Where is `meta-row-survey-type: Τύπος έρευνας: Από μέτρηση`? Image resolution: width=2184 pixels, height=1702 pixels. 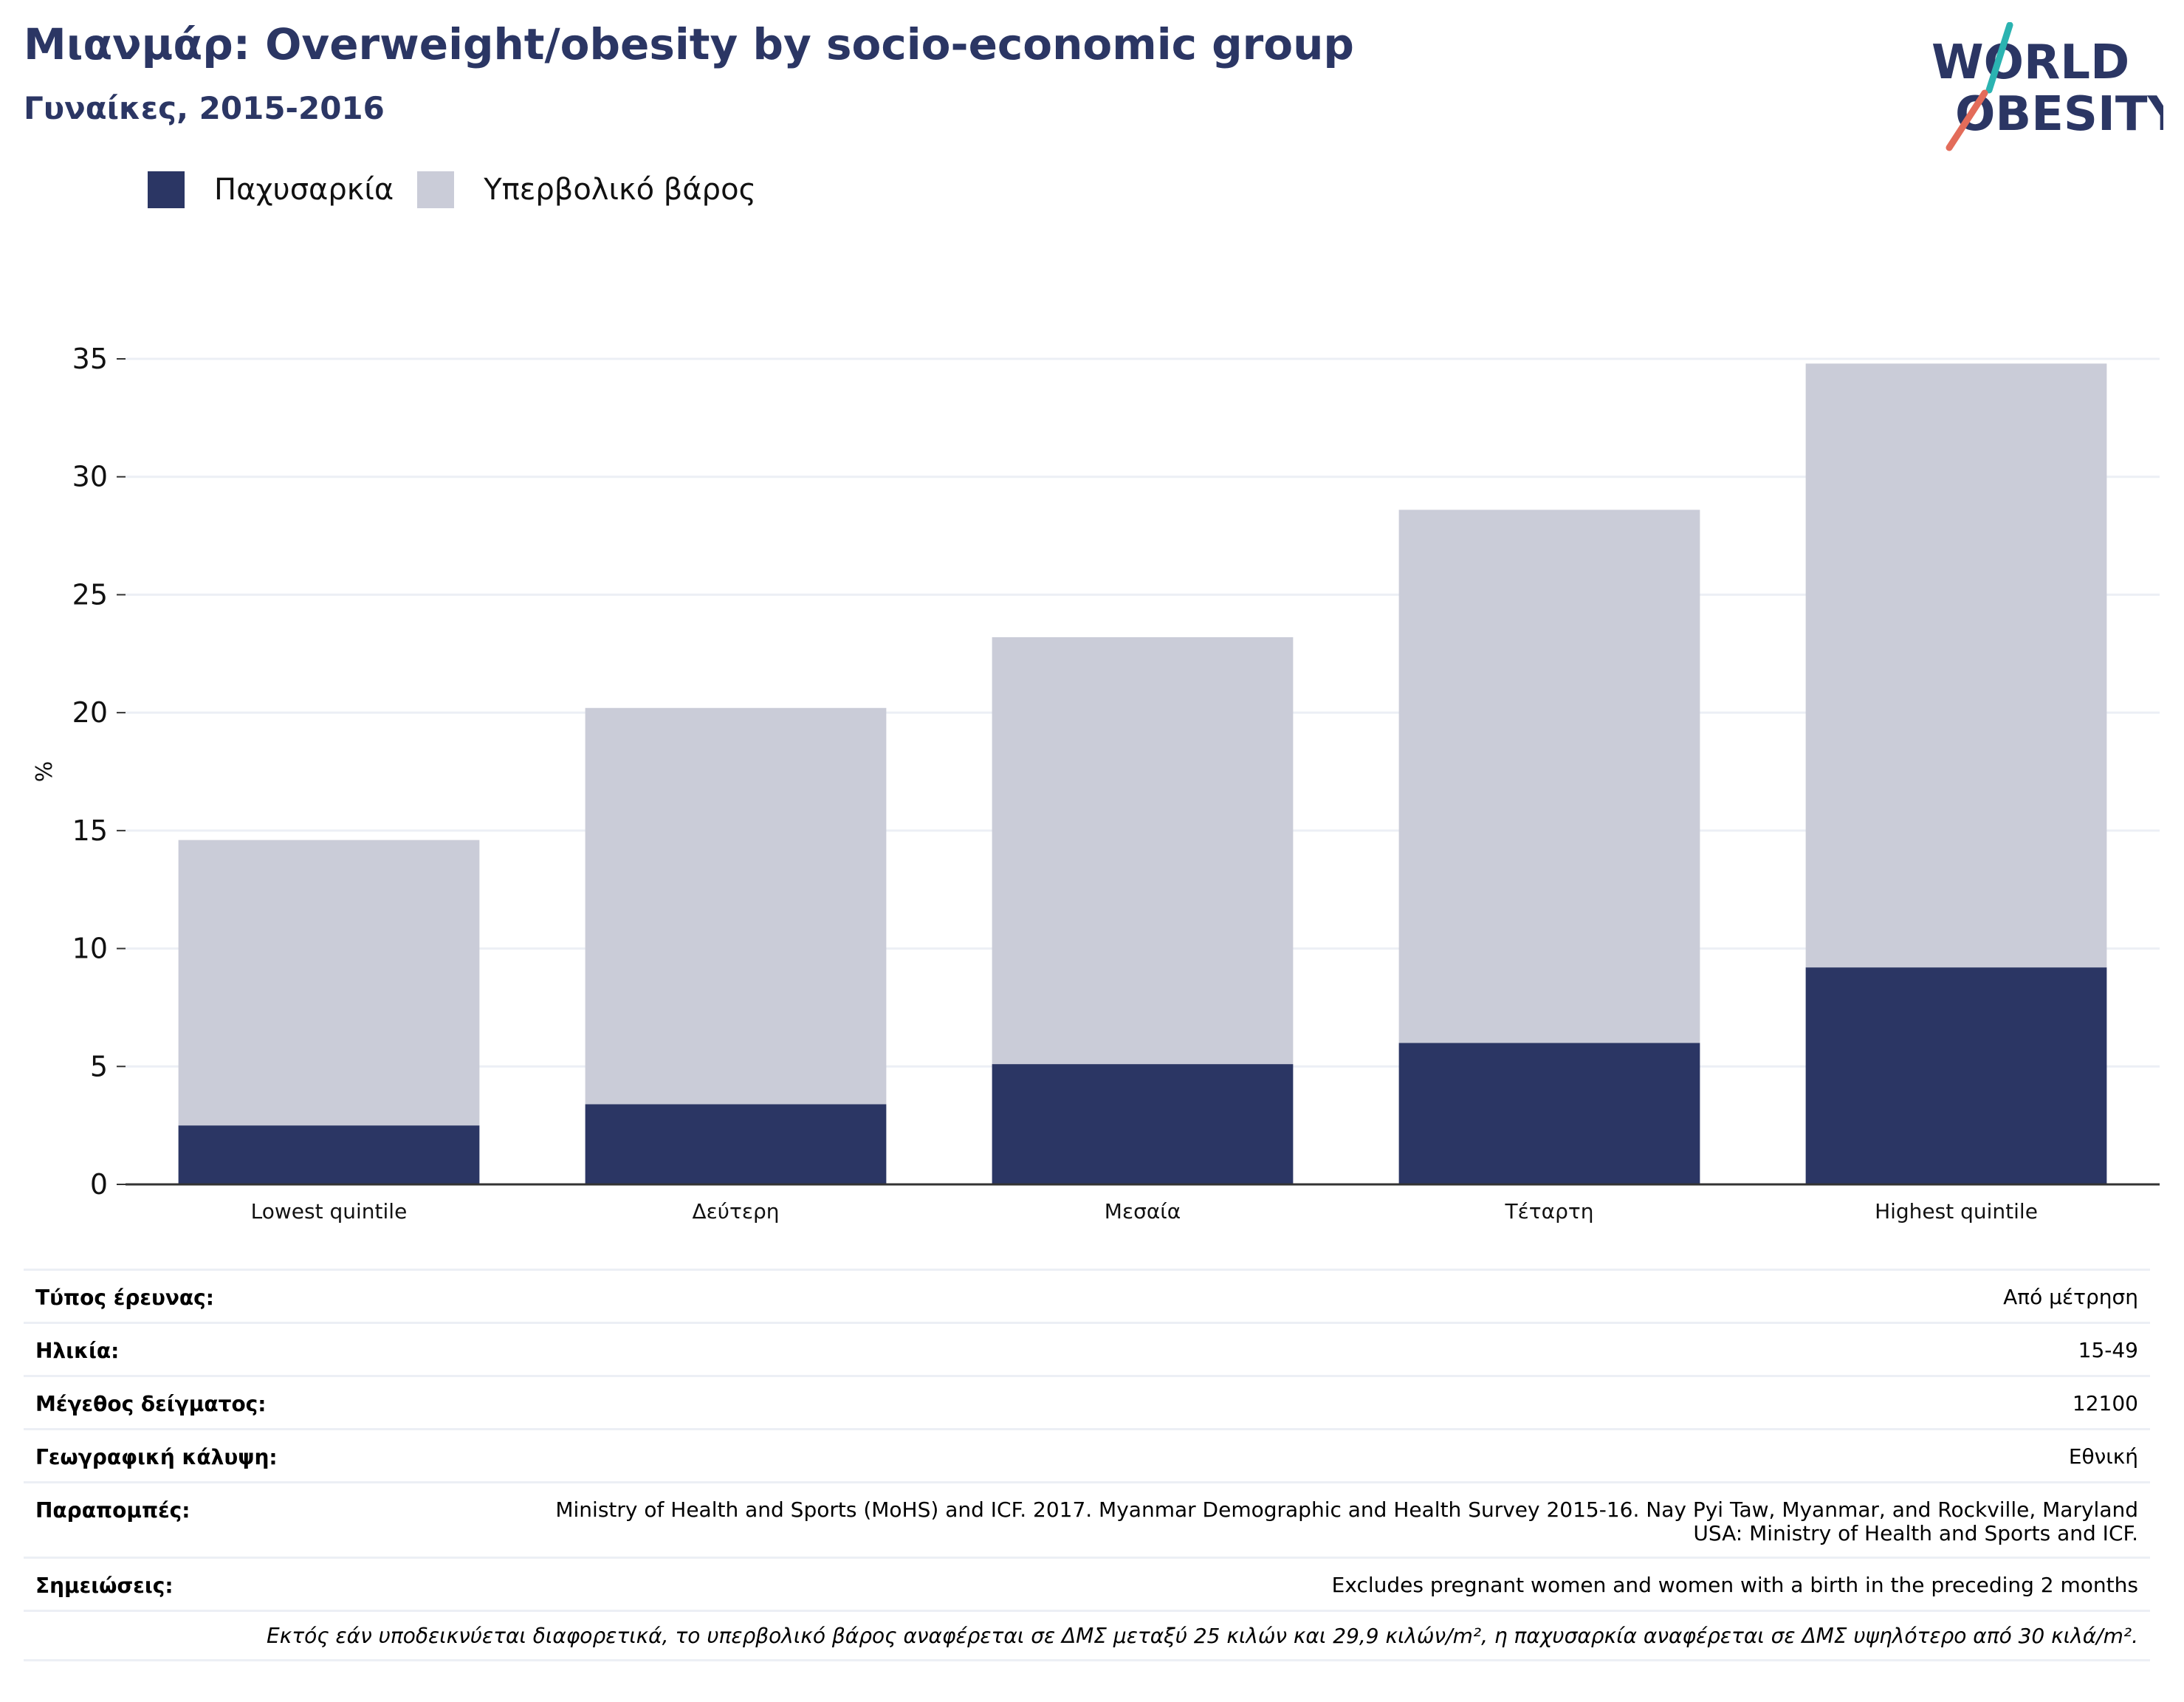 meta-row-survey-type: Τύπος έρευνας: Από μέτρηση is located at coordinates (1087, 1295).